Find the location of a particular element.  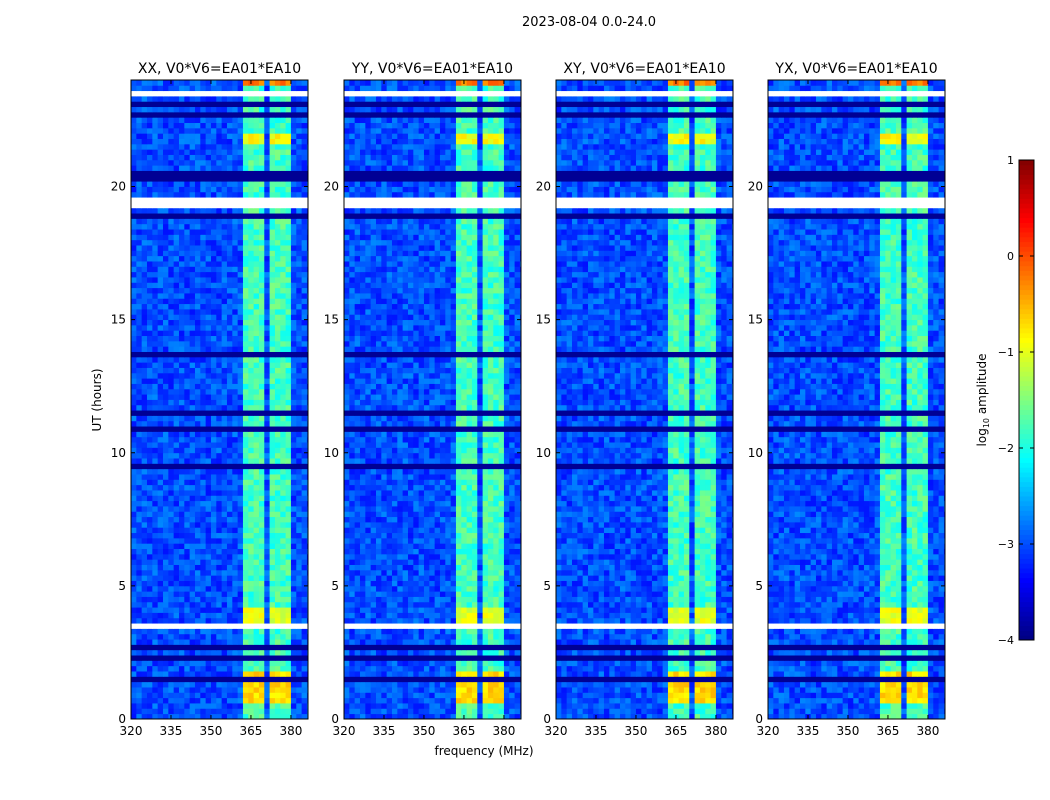

heatmap-cells is located at coordinates (220, 400).